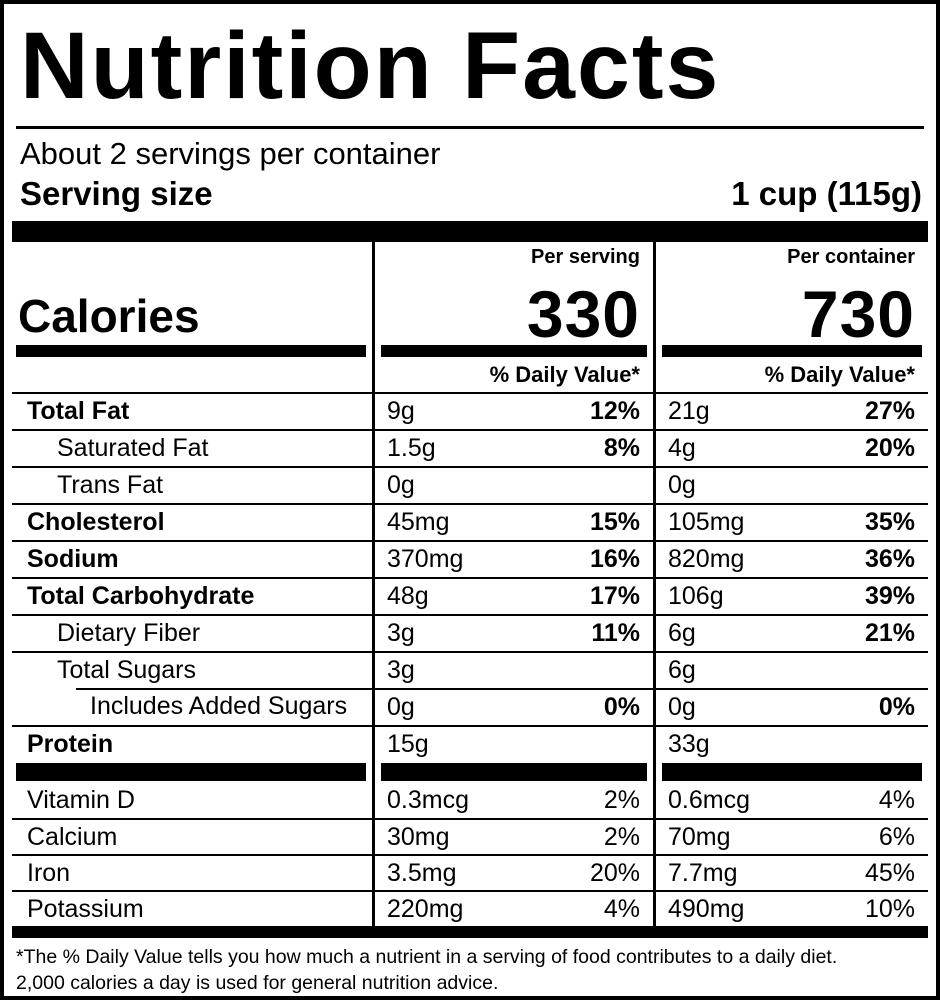 Image resolution: width=940 pixels, height=1000 pixels. Describe the element at coordinates (889, 411) in the screenshot. I see `daily-value: 27%` at that location.